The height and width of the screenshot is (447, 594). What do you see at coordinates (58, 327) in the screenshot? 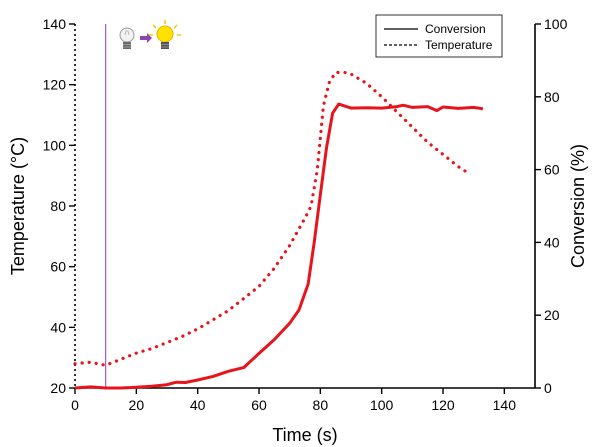
I see `left-y-tick-label: 40` at bounding box center [58, 327].